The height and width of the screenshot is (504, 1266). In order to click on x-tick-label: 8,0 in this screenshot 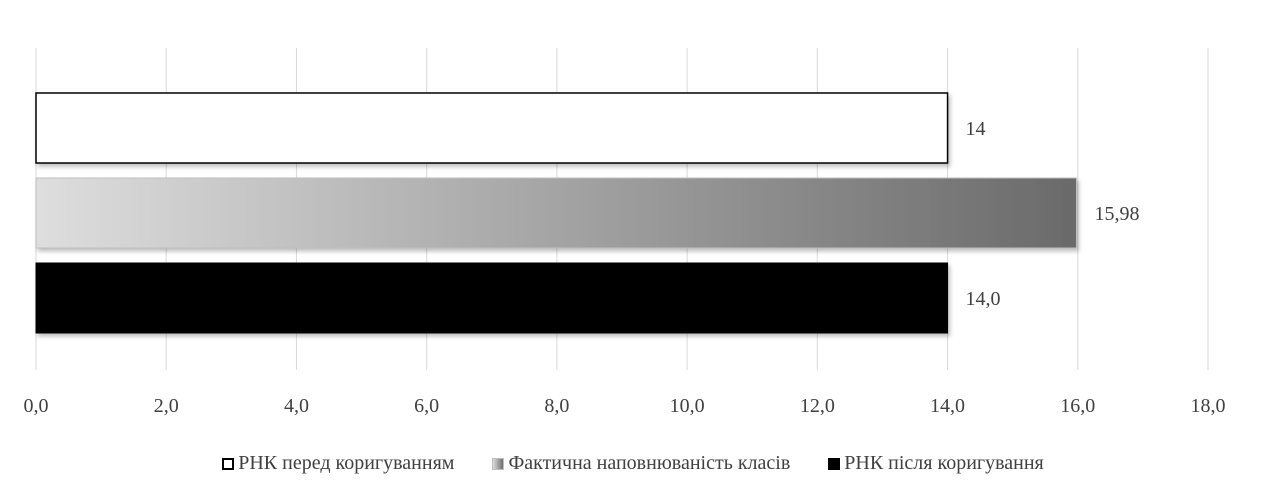, I will do `click(556, 406)`.